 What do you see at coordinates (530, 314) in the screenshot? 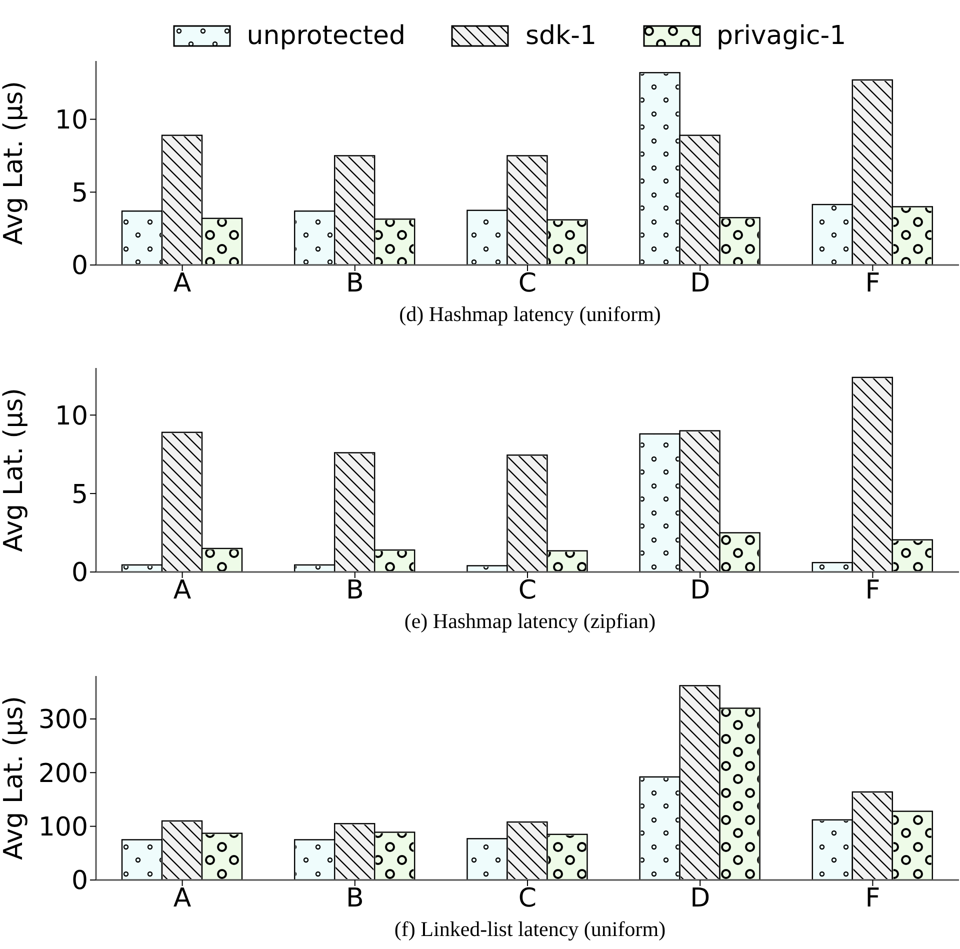
I see `text: (d) Hashmap latency (uniform)` at bounding box center [530, 314].